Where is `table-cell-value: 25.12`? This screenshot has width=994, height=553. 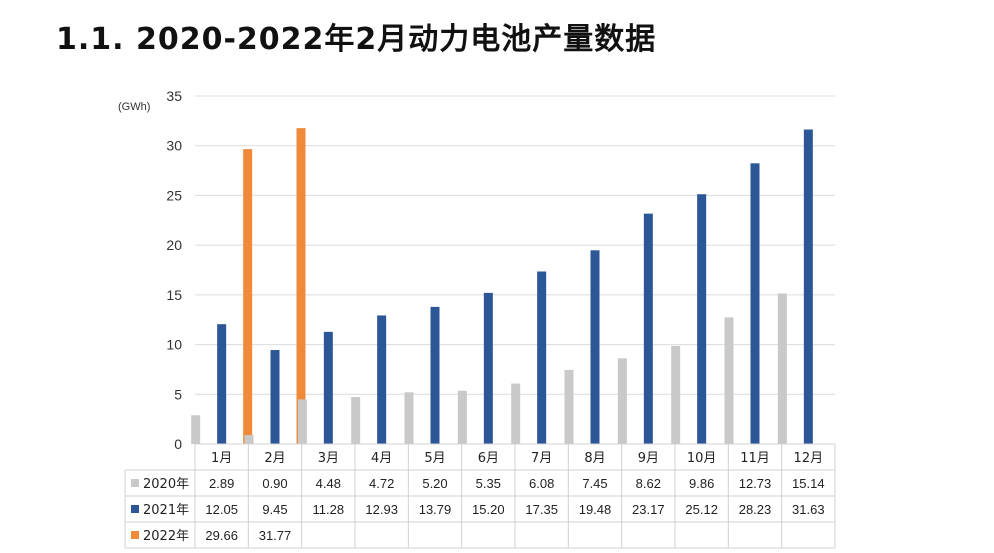
table-cell-value: 25.12 is located at coordinates (701, 509).